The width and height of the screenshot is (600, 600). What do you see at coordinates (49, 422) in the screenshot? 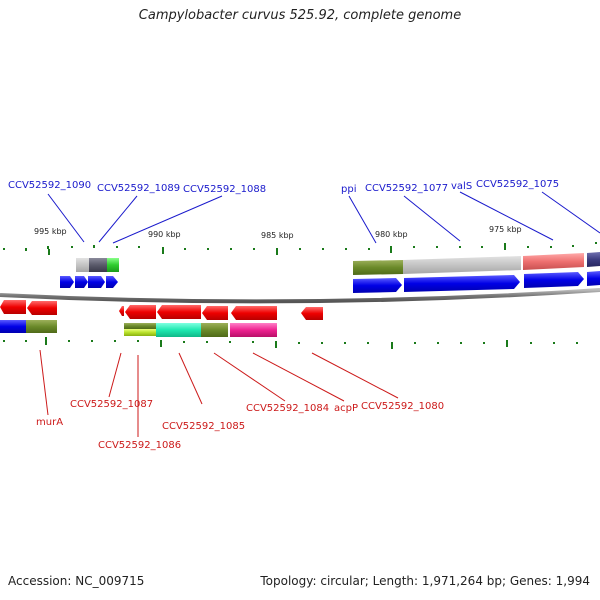
I see `gene-label: murA` at bounding box center [49, 422].